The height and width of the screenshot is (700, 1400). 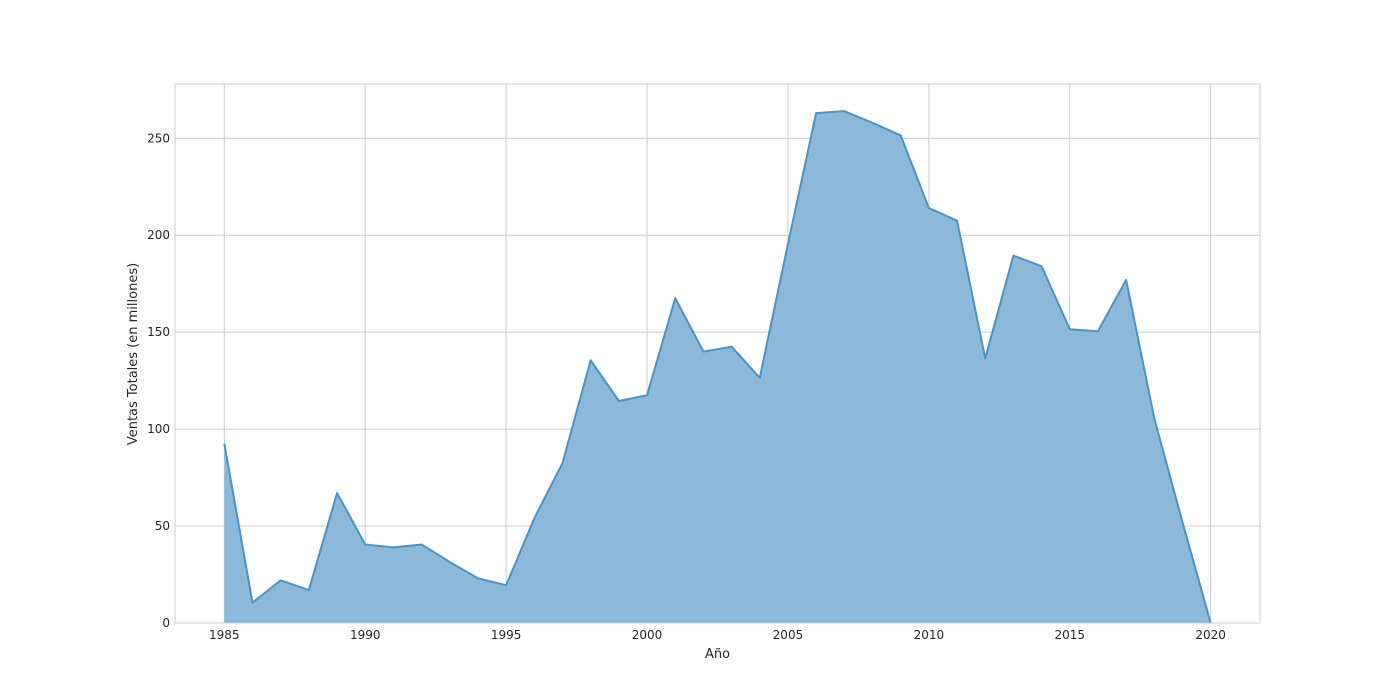 What do you see at coordinates (506, 635) in the screenshot?
I see `x-tick-label: 1995` at bounding box center [506, 635].